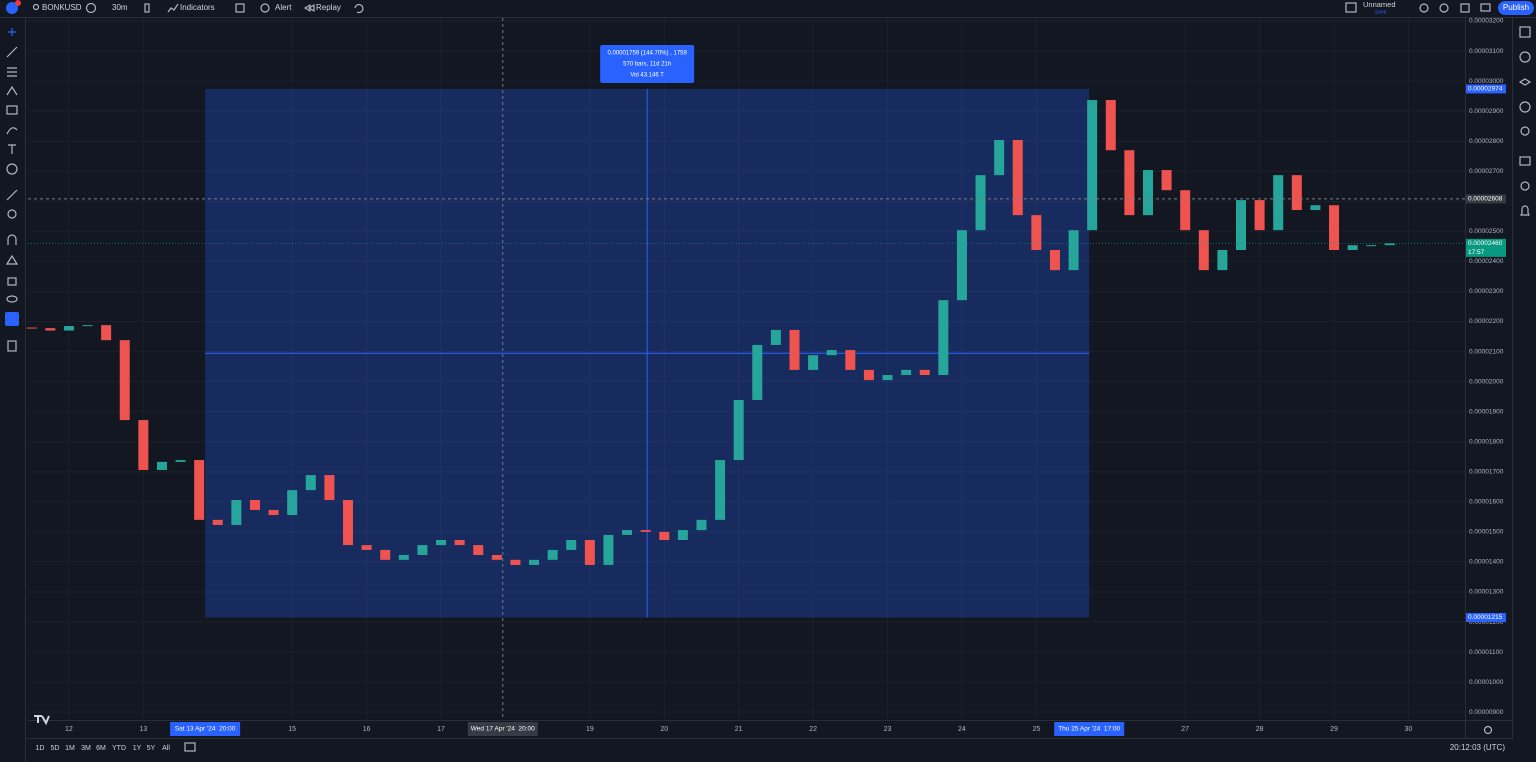 This screenshot has width=1536, height=762. I want to click on snapshot-button, so click(1485, 7).